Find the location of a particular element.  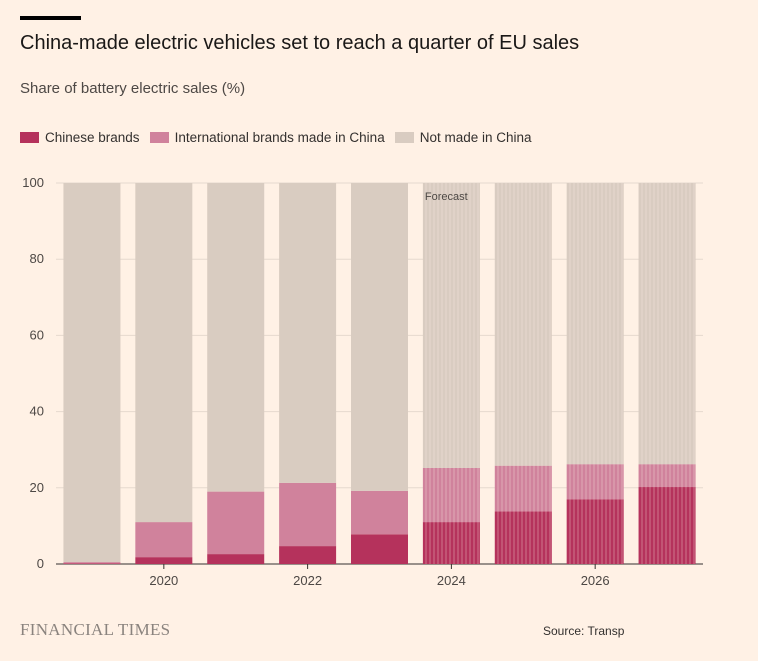

y-tick-label: 0 is located at coordinates (40, 563).